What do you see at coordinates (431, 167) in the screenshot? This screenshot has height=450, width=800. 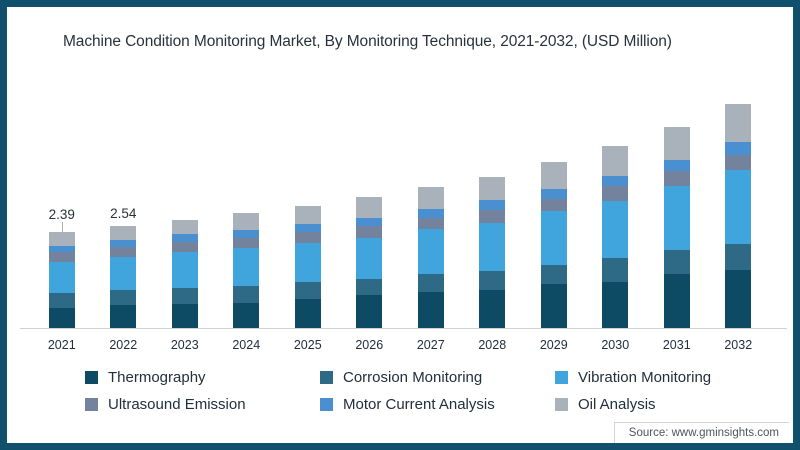 I see `bar-column-2027` at bounding box center [431, 167].